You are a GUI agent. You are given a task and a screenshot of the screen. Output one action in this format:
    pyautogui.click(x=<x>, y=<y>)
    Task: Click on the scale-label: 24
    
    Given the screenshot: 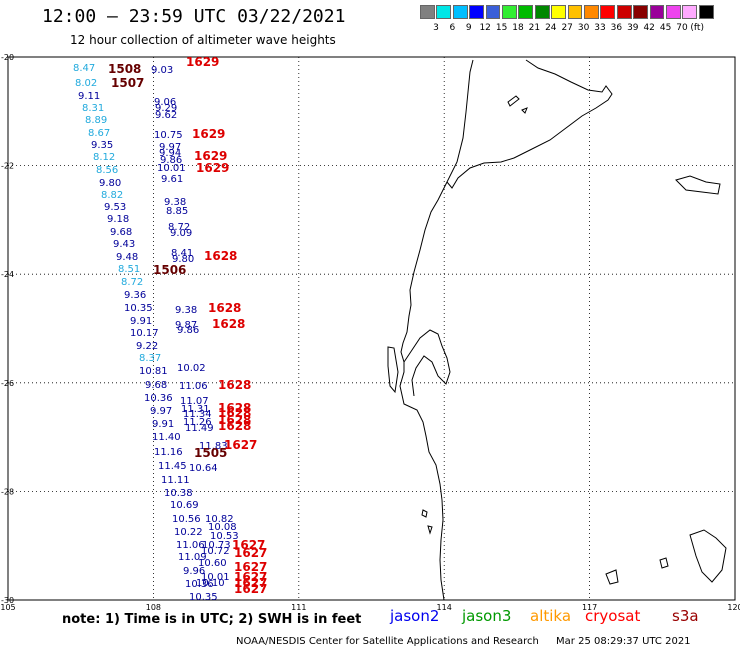 What is the action you would take?
    pyautogui.click(x=551, y=28)
    